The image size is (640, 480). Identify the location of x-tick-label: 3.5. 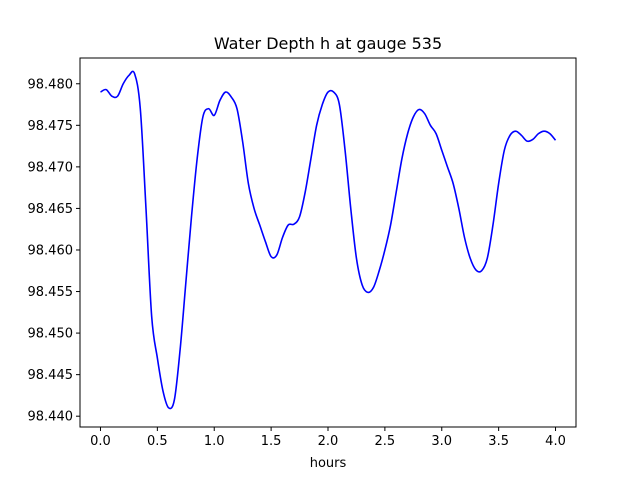
(498, 441).